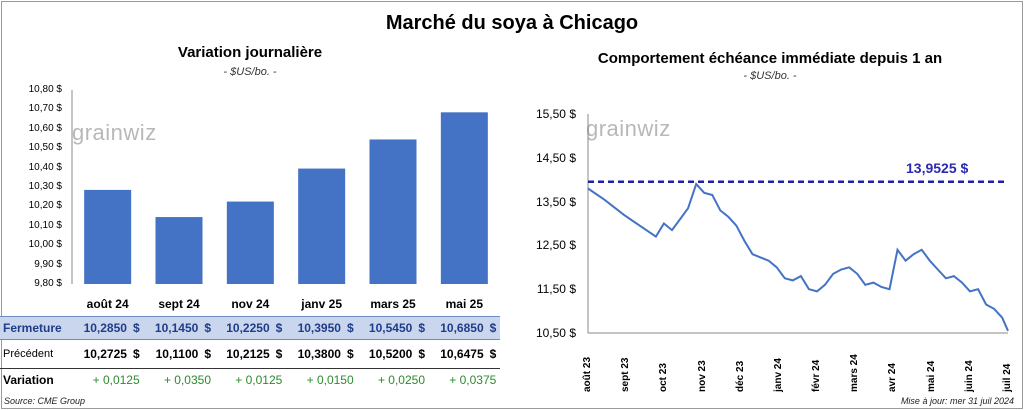 The height and width of the screenshot is (410, 1024). What do you see at coordinates (45, 245) in the screenshot?
I see `left-y-tick: 10,00 $` at bounding box center [45, 245].